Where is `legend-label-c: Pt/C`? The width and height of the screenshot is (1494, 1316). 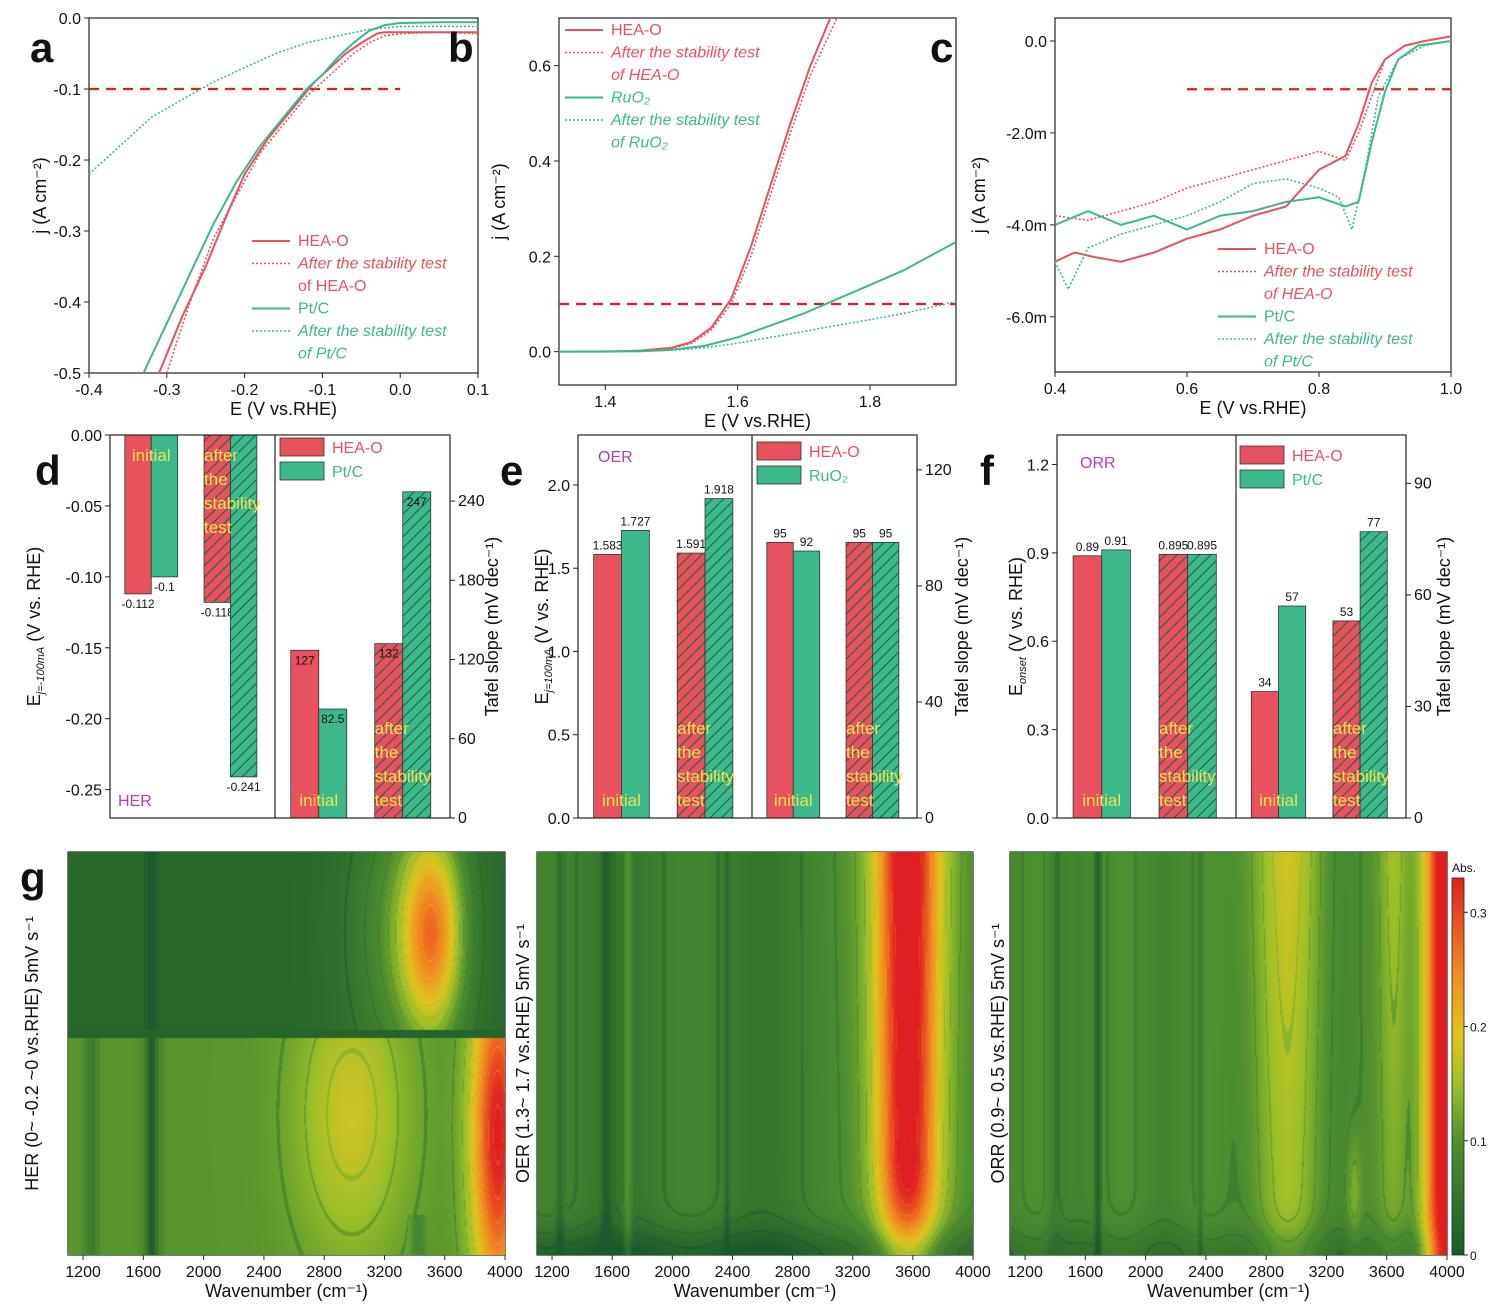 legend-label-c: Pt/C is located at coordinates (1279, 317).